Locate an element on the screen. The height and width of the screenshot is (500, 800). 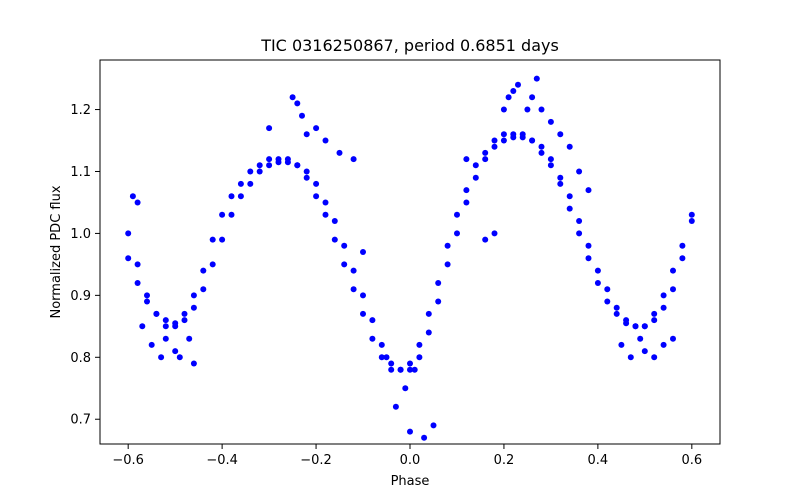
x-tick-label: 0.6 is located at coordinates (691, 460).